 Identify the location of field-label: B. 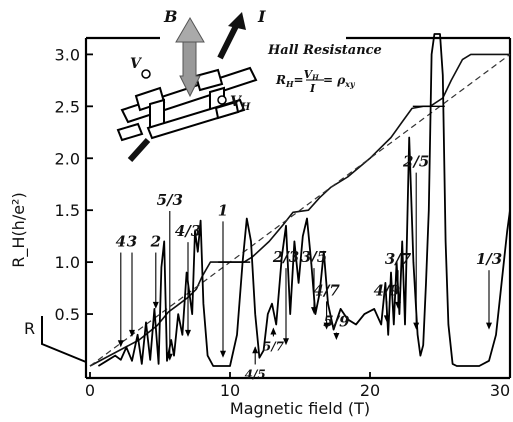
(170, 16).